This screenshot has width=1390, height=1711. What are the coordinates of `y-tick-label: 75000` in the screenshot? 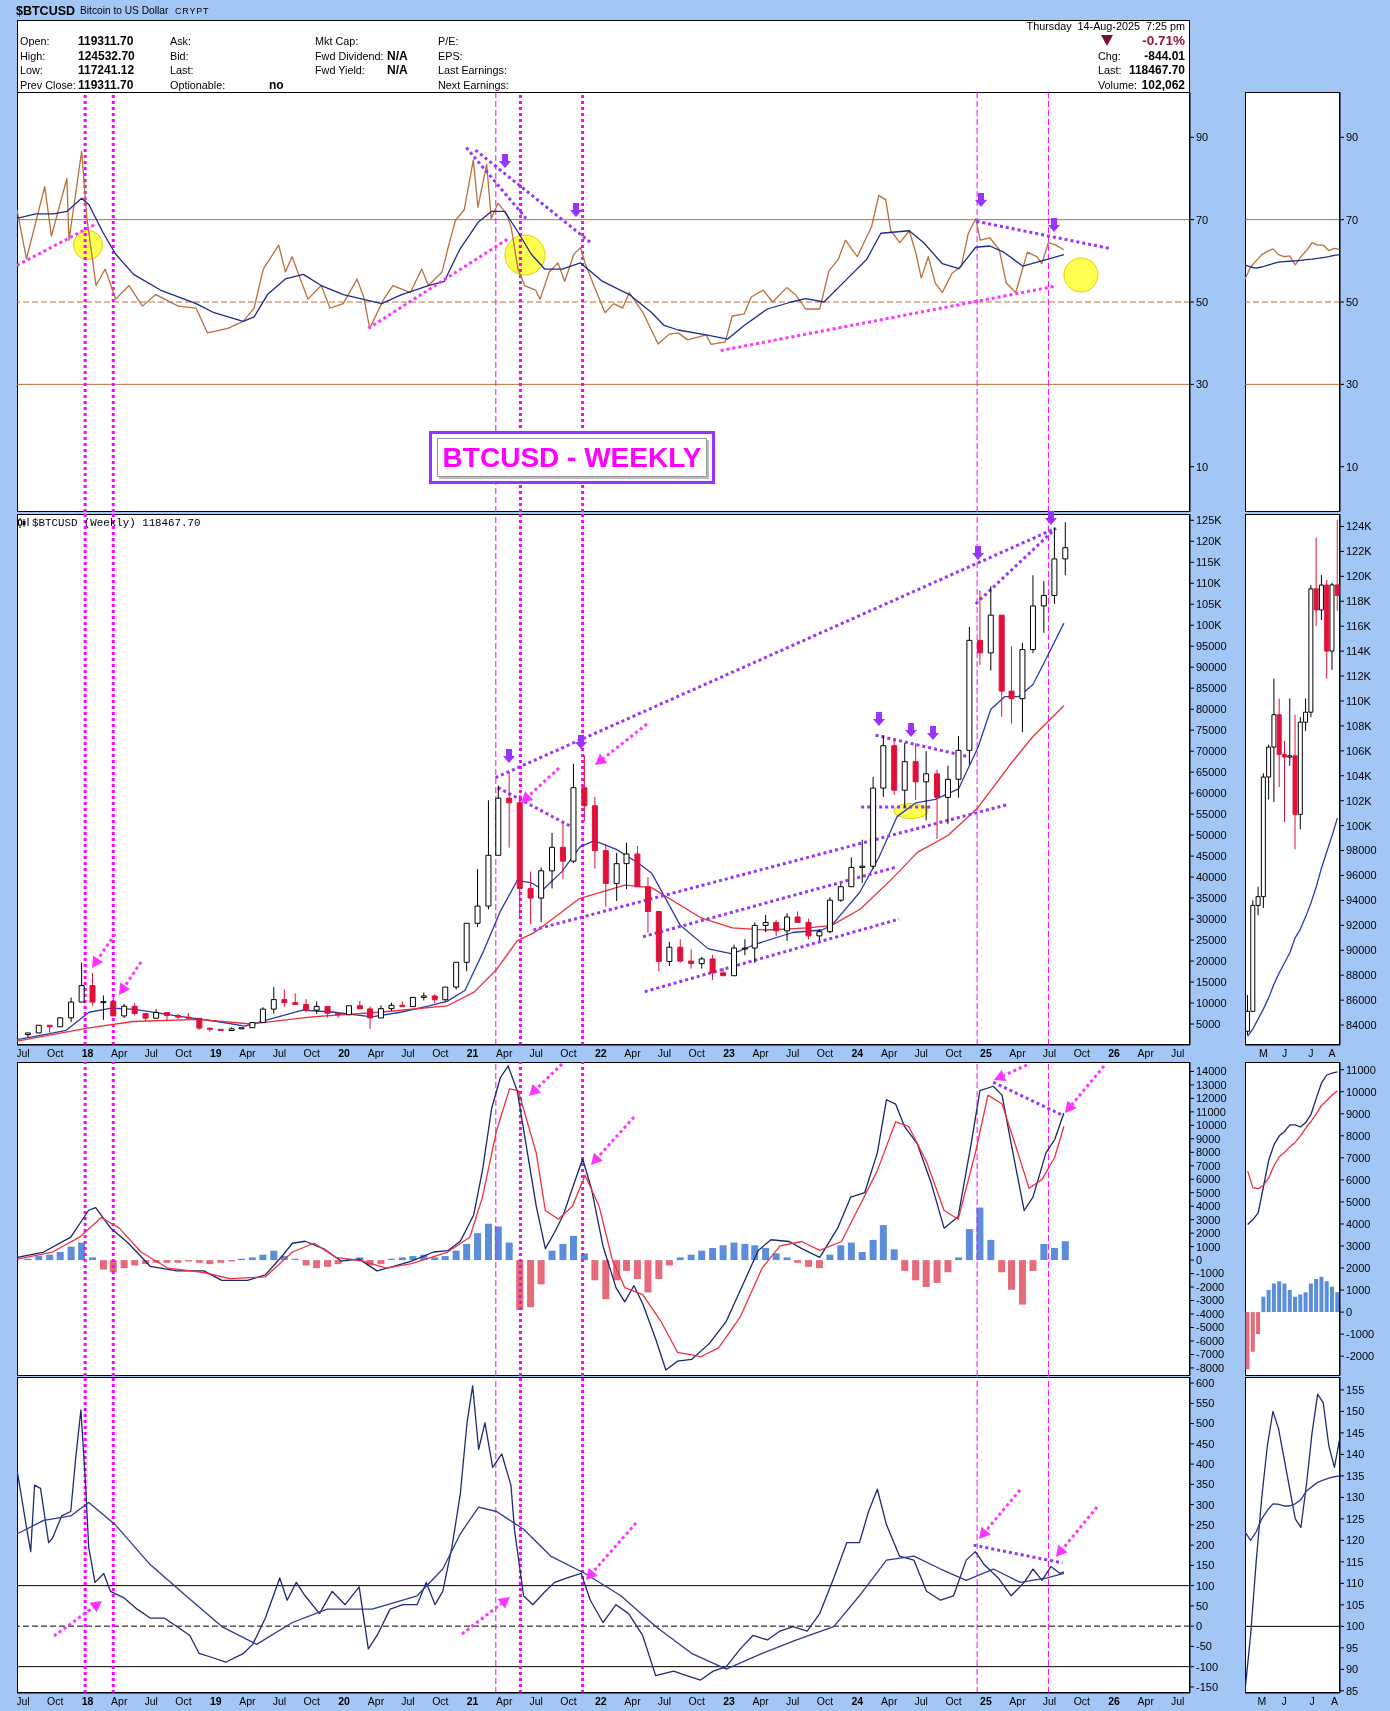 It's located at (1211, 730).